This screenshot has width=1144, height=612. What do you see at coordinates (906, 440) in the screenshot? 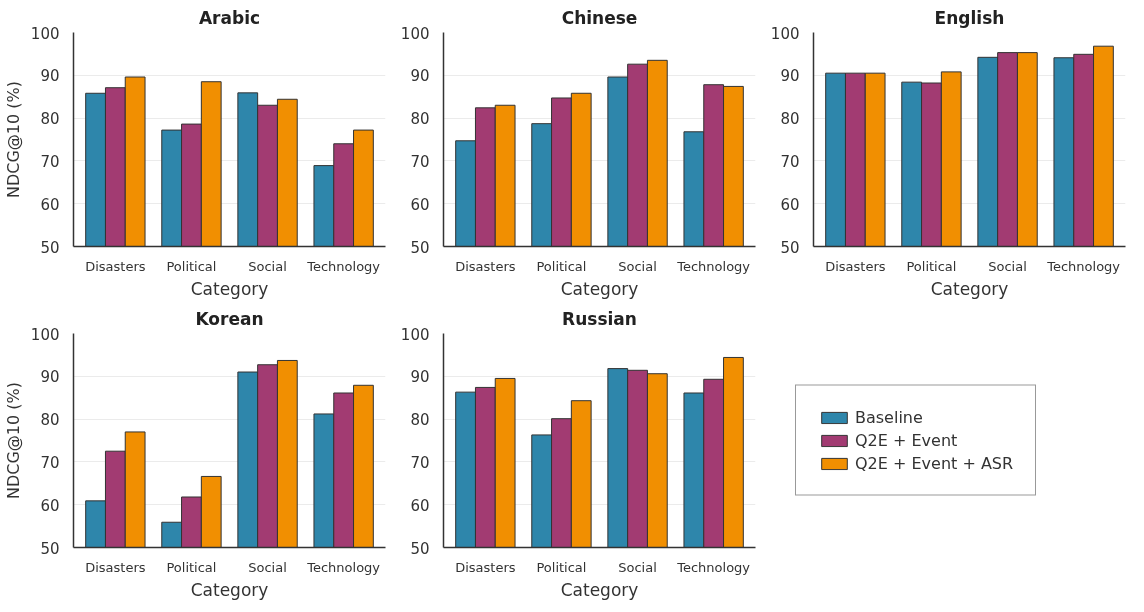
I see `legend-label: Q2E + Event` at bounding box center [906, 440].